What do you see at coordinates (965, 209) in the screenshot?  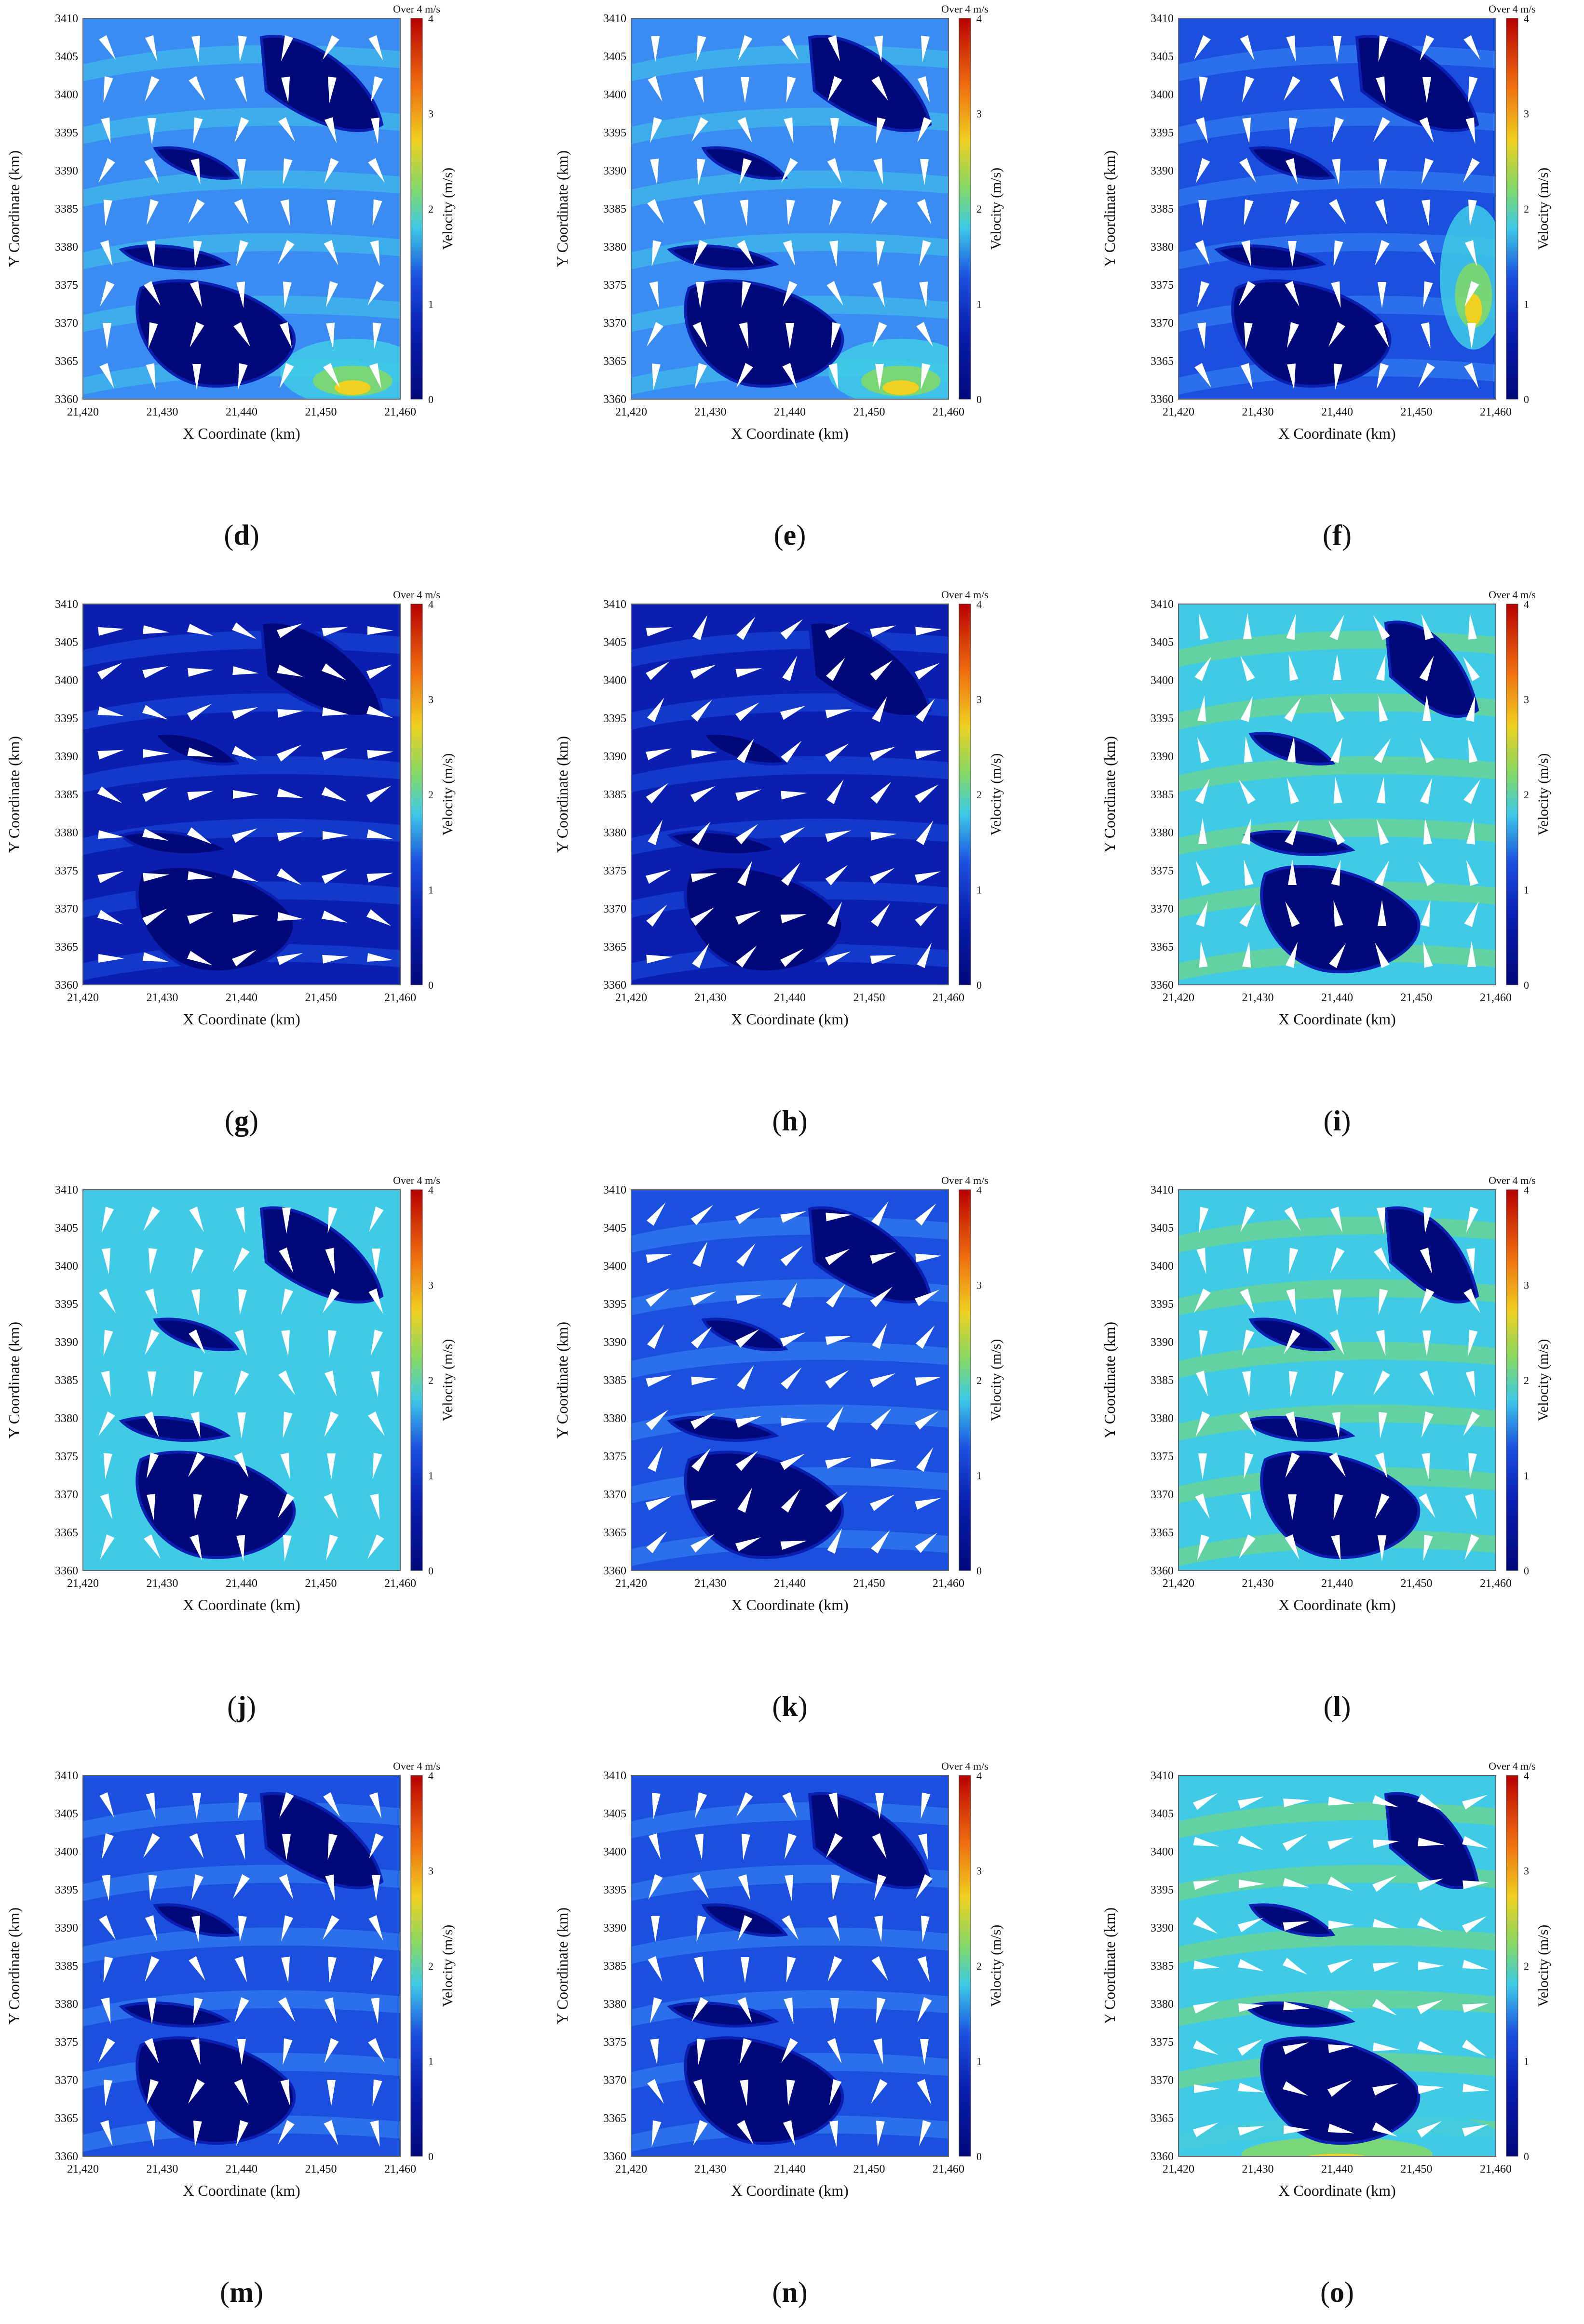 I see `colorbar` at bounding box center [965, 209].